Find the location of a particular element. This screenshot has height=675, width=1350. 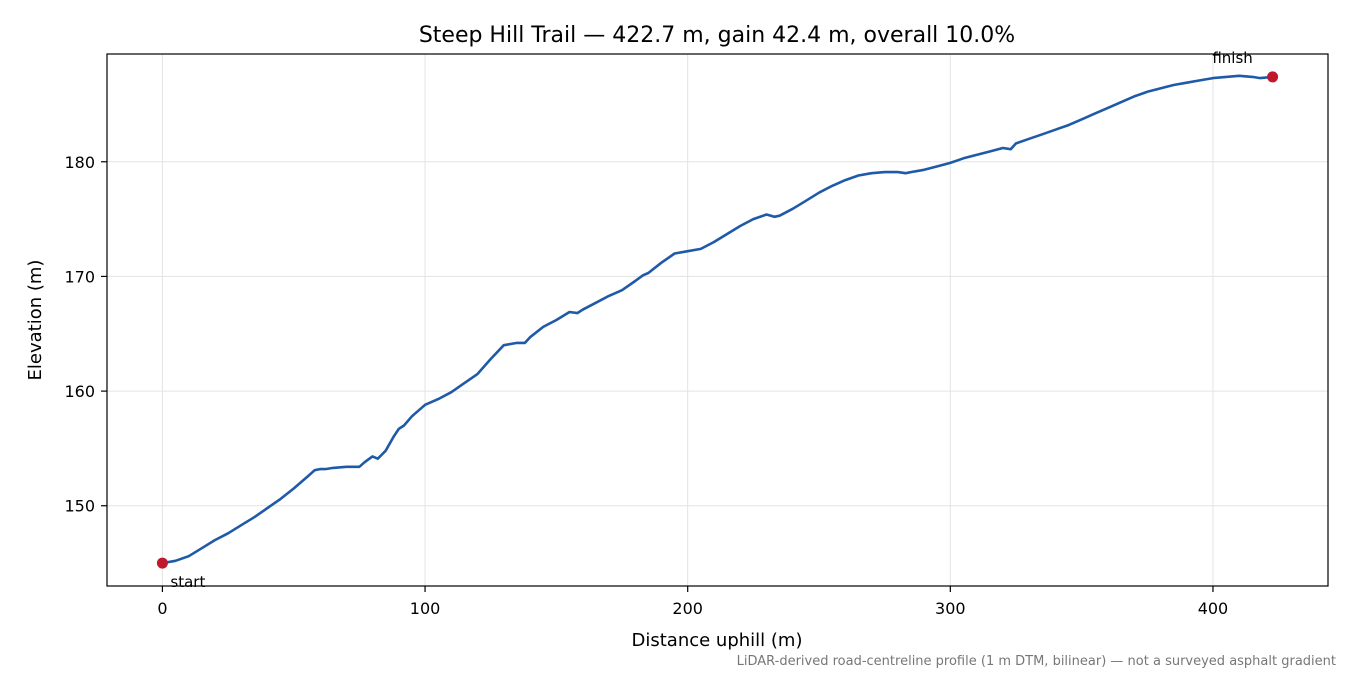

y-tick-label: 180 is located at coordinates (79, 162).